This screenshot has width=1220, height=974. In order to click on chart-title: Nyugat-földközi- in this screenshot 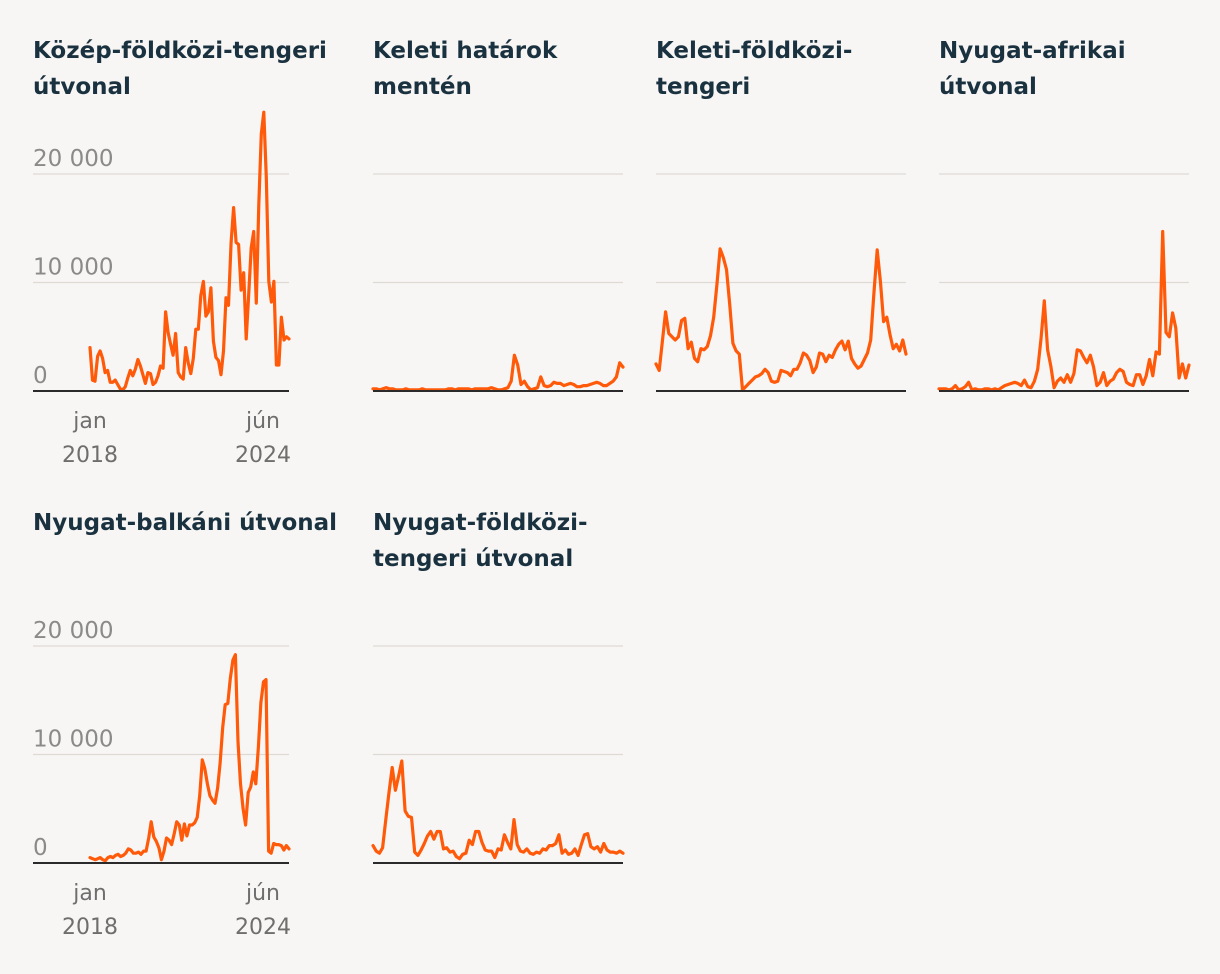, I will do `click(480, 523)`.